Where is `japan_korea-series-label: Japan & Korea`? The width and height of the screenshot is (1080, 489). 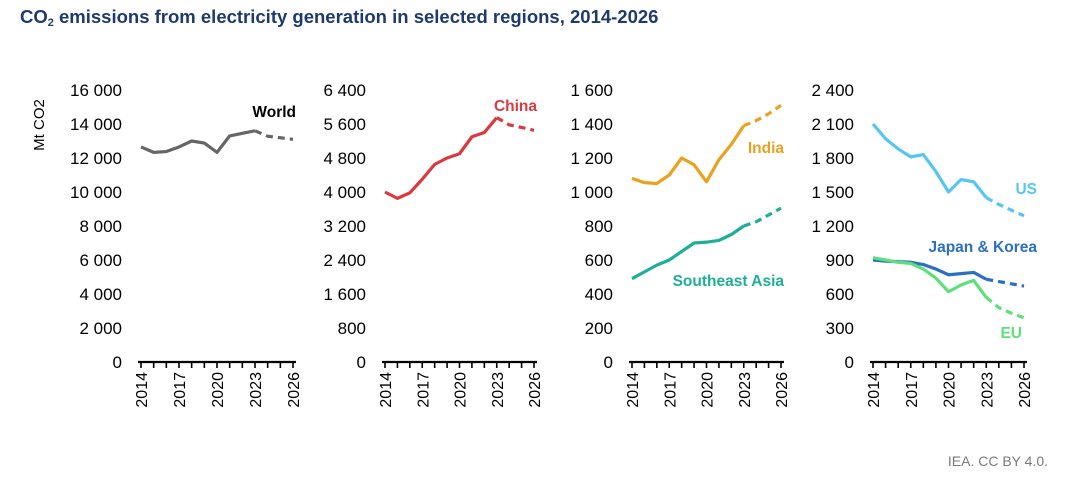 japan_korea-series-label: Japan & Korea is located at coordinates (982, 247).